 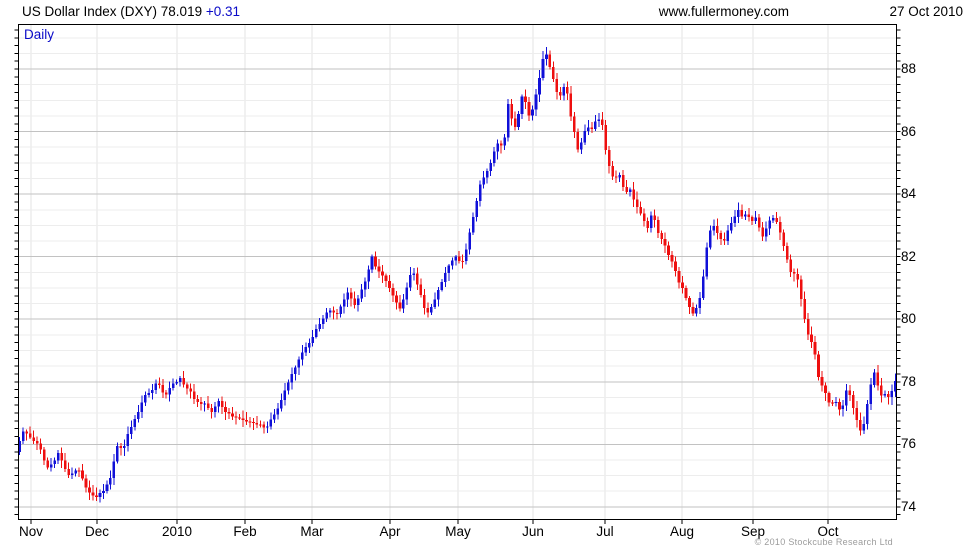 I want to click on x-axis-label: 2010, so click(x=177, y=531).